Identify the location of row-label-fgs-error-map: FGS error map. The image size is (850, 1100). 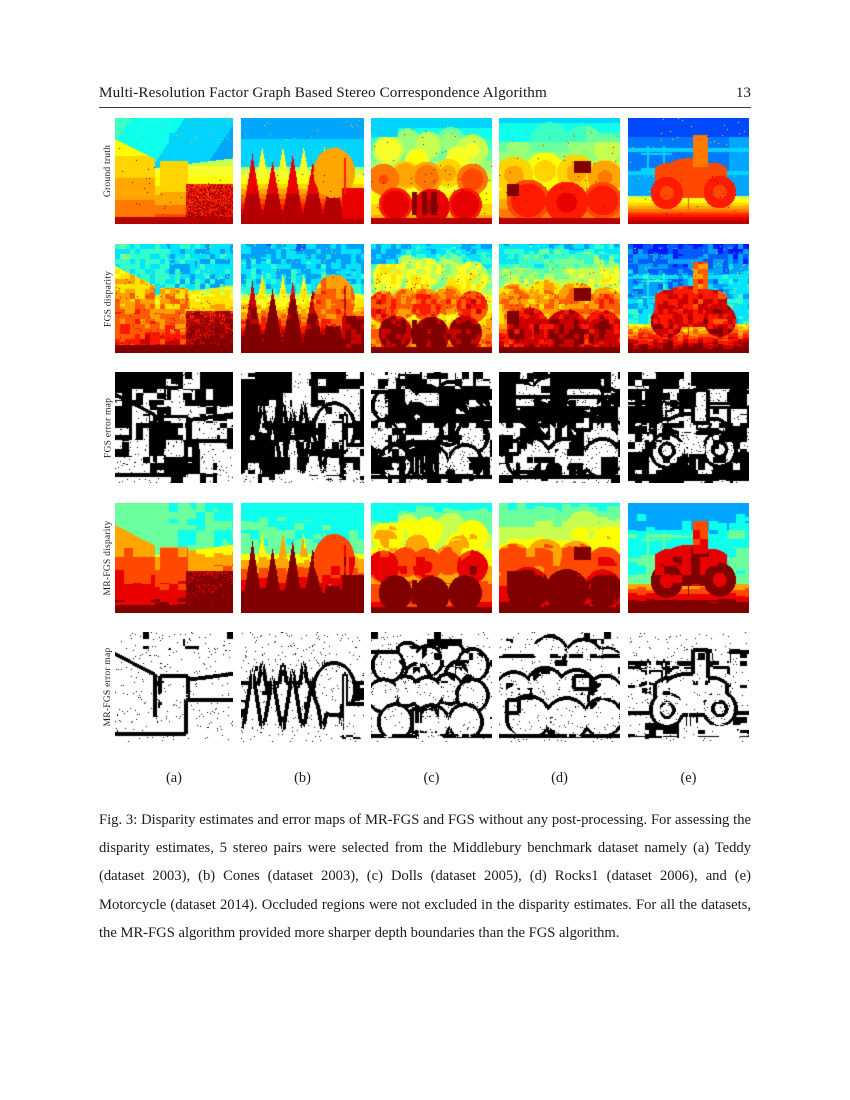
(107, 427).